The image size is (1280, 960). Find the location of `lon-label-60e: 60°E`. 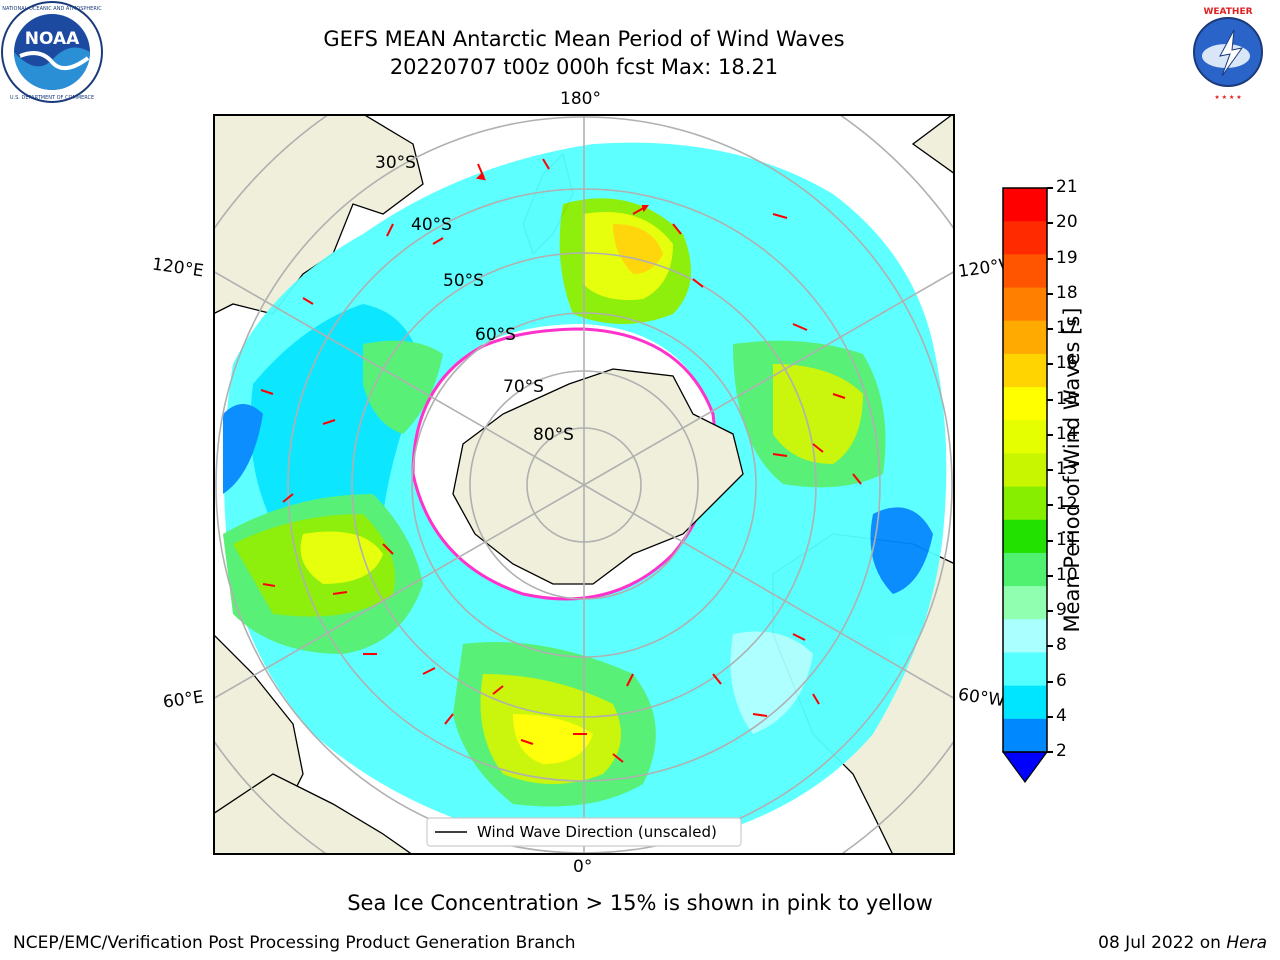

lon-label-60e: 60°E is located at coordinates (183, 700).